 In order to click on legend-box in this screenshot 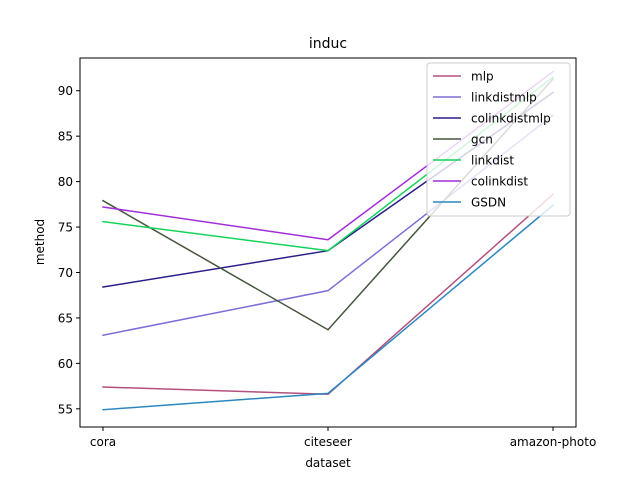, I will do `click(498, 139)`.